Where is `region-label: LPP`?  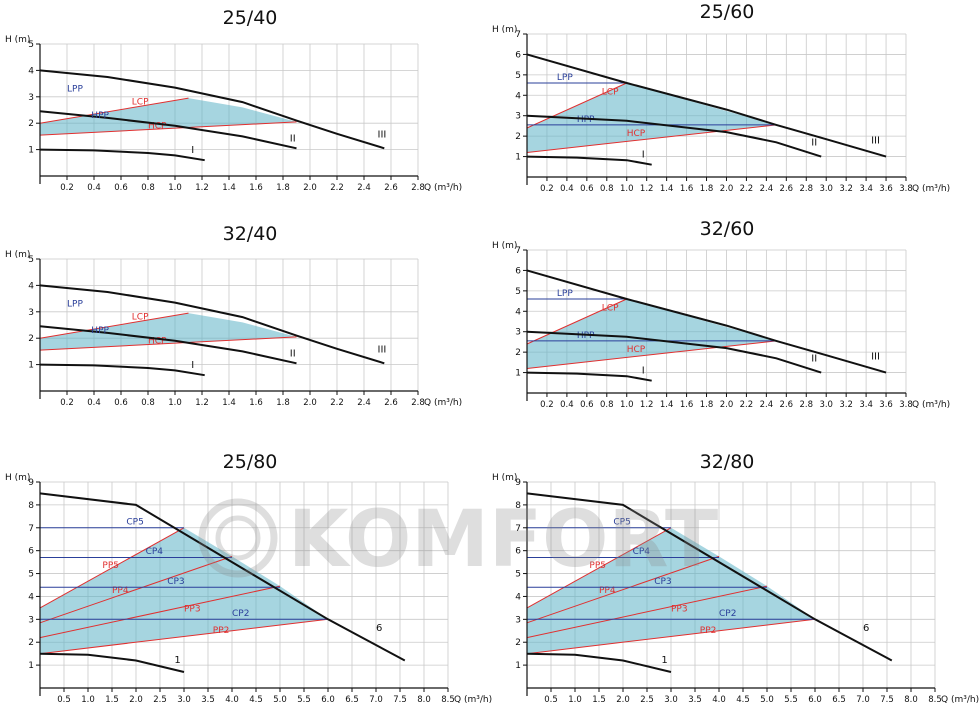
region-label: LPP is located at coordinates (75, 305).